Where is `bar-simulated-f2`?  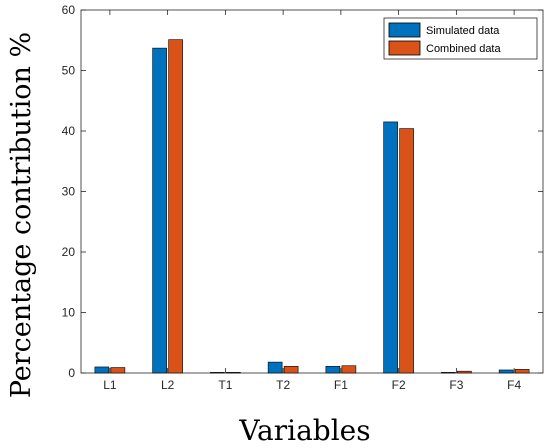 bar-simulated-f2 is located at coordinates (390, 247).